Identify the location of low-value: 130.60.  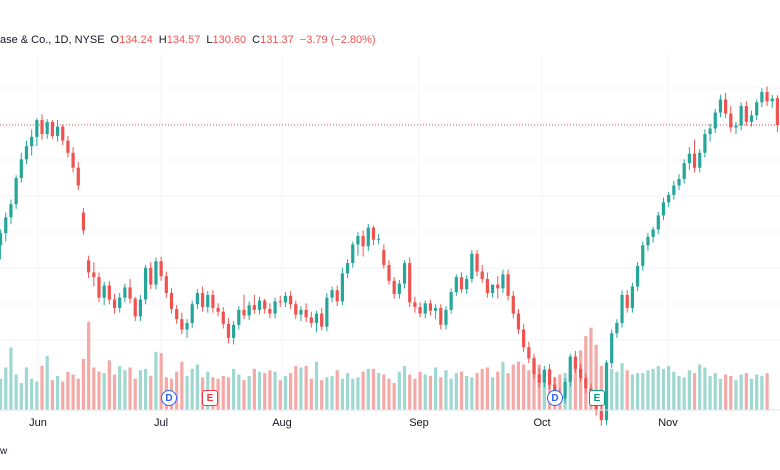
(229, 40).